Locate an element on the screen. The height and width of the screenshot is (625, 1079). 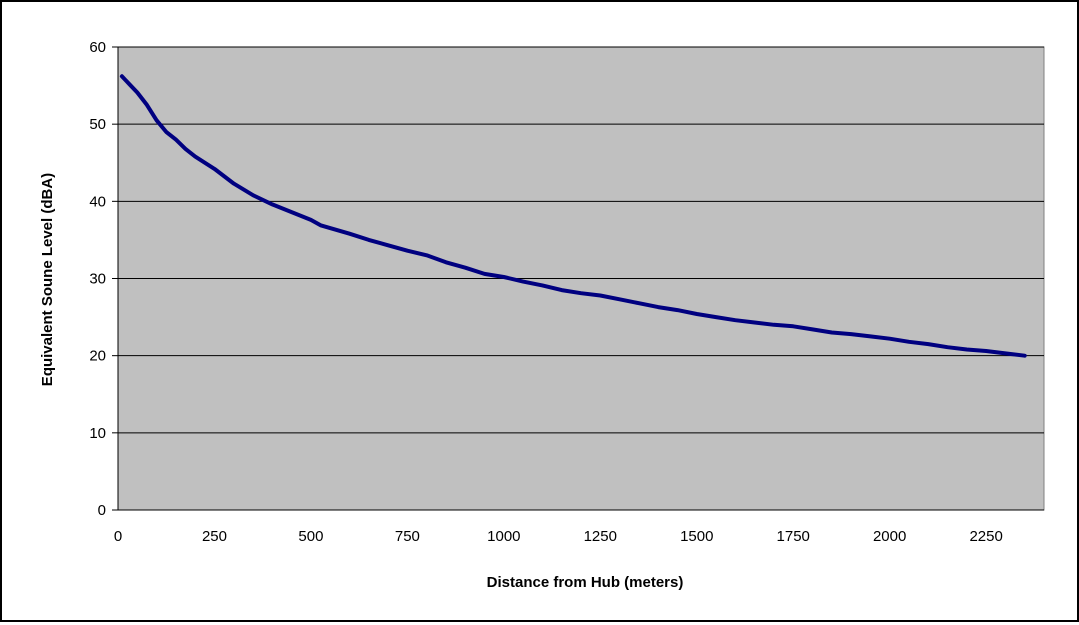
y-axis-tick-labels: 0 10 20 30 40 50 60 is located at coordinates (97, 279).